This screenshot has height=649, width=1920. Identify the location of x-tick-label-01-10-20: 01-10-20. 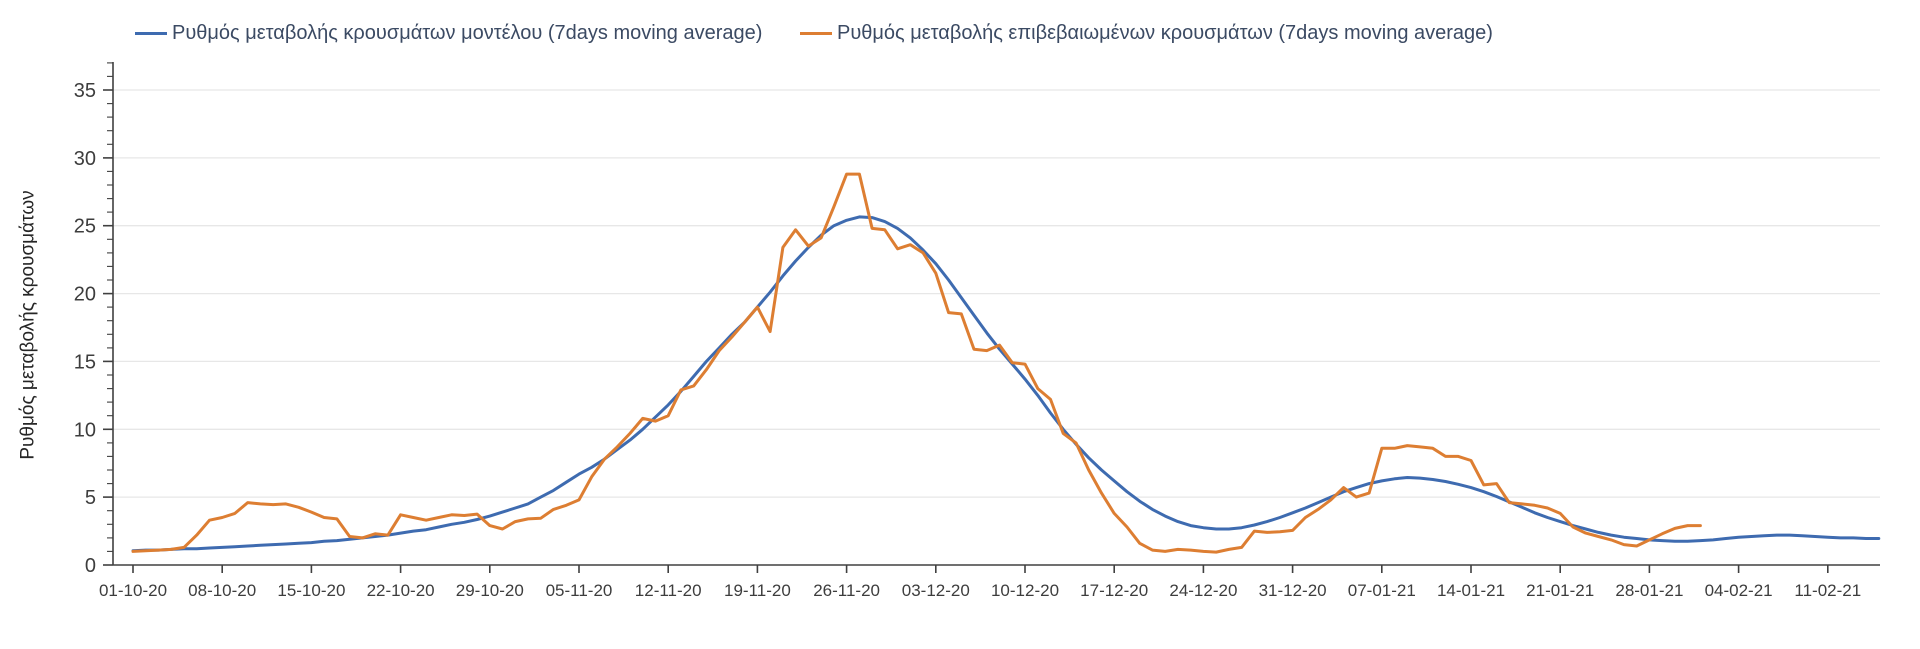
(133, 590).